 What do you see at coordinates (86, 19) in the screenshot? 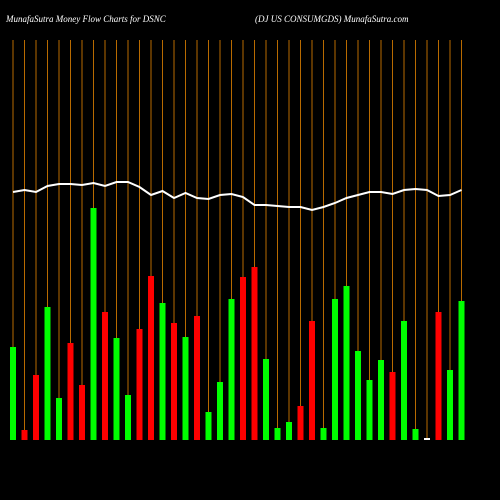
I see `chart-title: MunafaSutra Money Flow Charts for DSNC` at bounding box center [86, 19].